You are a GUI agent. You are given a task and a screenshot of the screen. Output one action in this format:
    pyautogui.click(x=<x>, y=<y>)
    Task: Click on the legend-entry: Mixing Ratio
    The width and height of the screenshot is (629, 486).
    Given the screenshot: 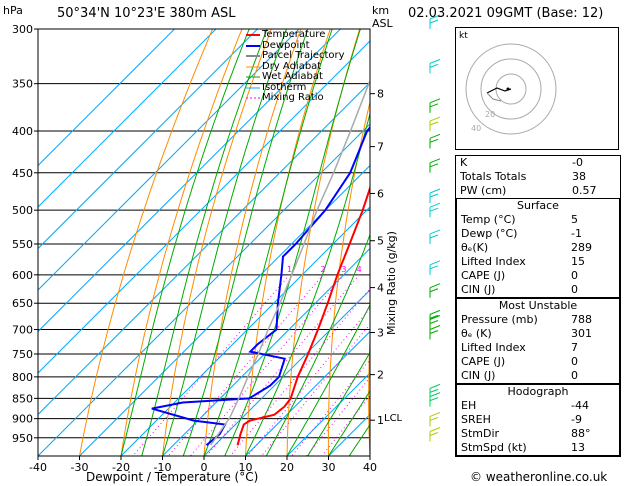 What is the action you would take?
    pyautogui.click(x=295, y=98)
    